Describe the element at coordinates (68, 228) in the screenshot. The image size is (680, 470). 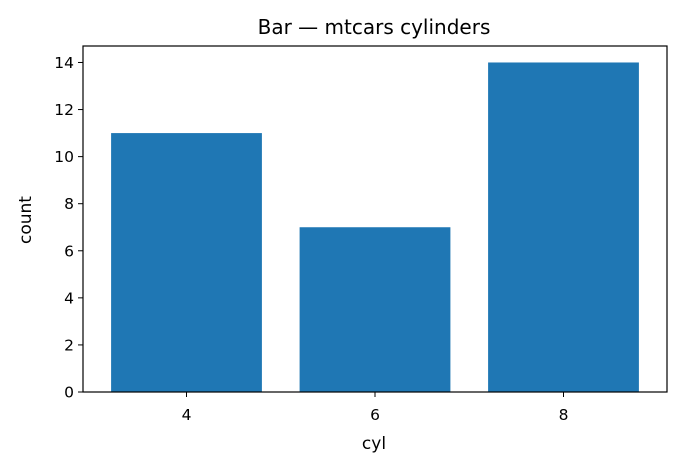
I see `y-axis-ticks: 0 2 4 6 8 10 12 14` at that location.